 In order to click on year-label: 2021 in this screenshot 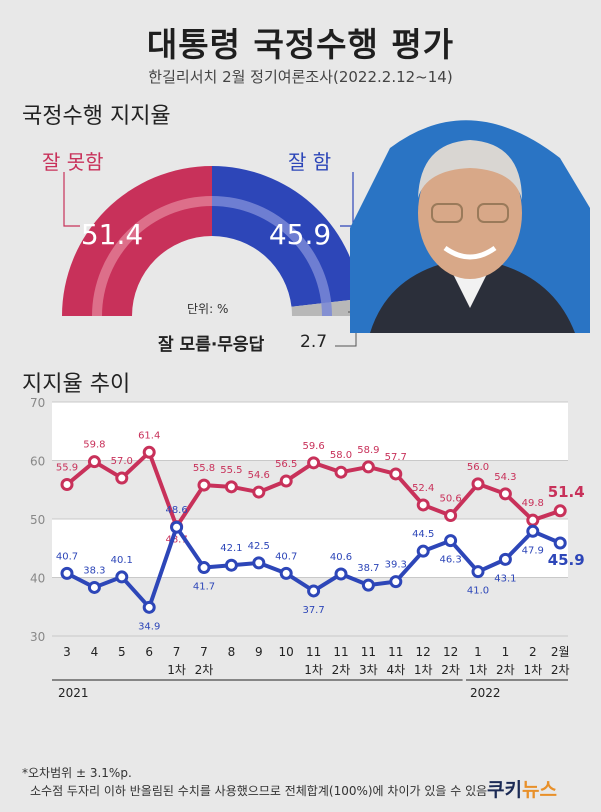, I will do `click(73, 693)`.